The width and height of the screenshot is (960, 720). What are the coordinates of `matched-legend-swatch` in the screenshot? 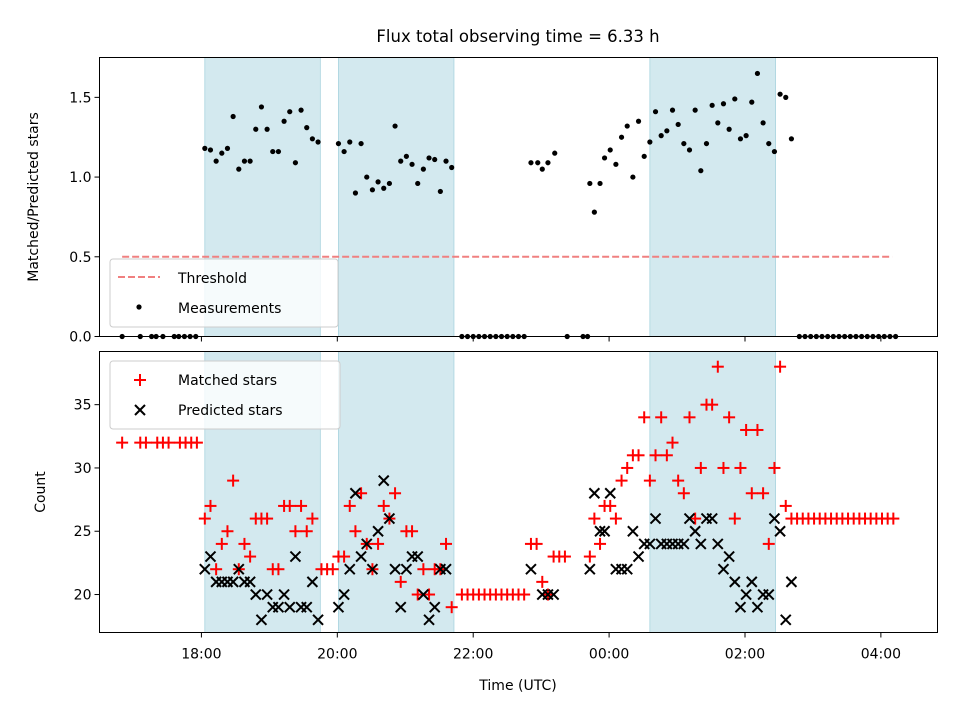 It's located at (140, 380).